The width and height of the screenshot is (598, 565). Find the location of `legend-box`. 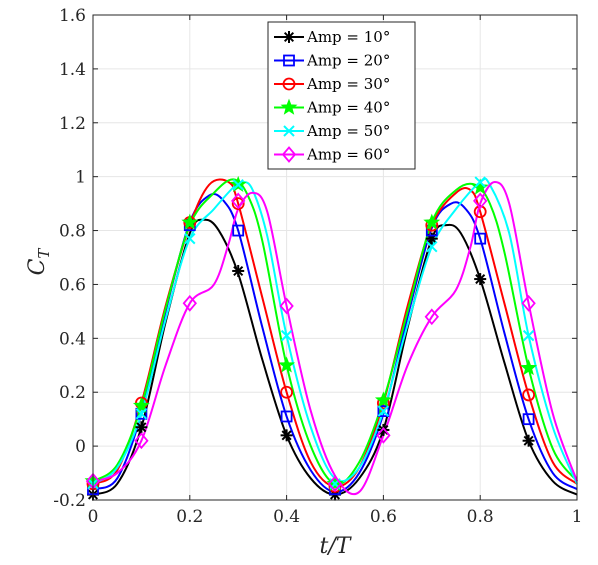

legend-box is located at coordinates (341, 95).